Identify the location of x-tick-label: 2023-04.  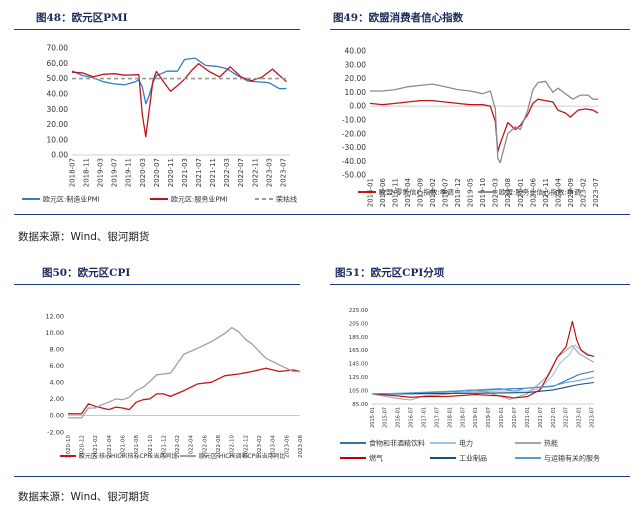
(274, 446).